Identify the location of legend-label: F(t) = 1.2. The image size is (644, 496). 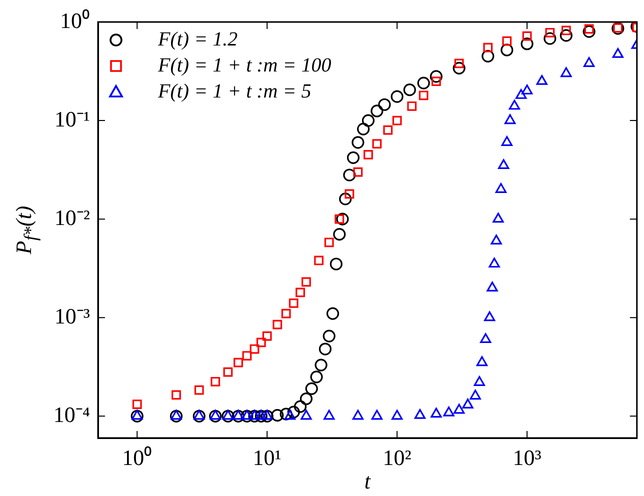
(197, 39).